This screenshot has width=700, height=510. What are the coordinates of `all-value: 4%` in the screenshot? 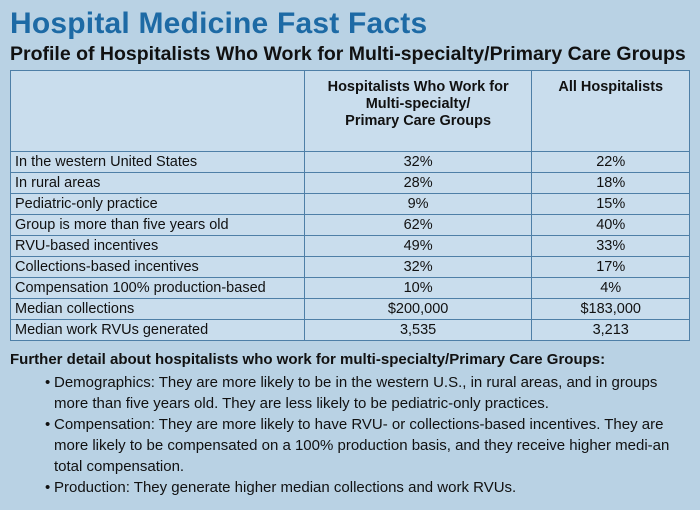 It's located at (610, 288).